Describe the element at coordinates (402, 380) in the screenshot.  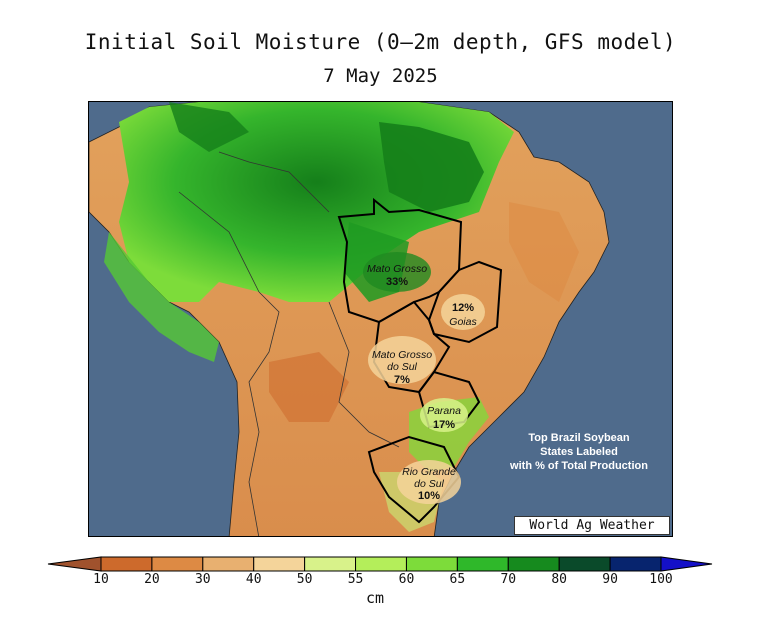
I see `state-pct-mato-grosso-do-sul: 7%` at that location.